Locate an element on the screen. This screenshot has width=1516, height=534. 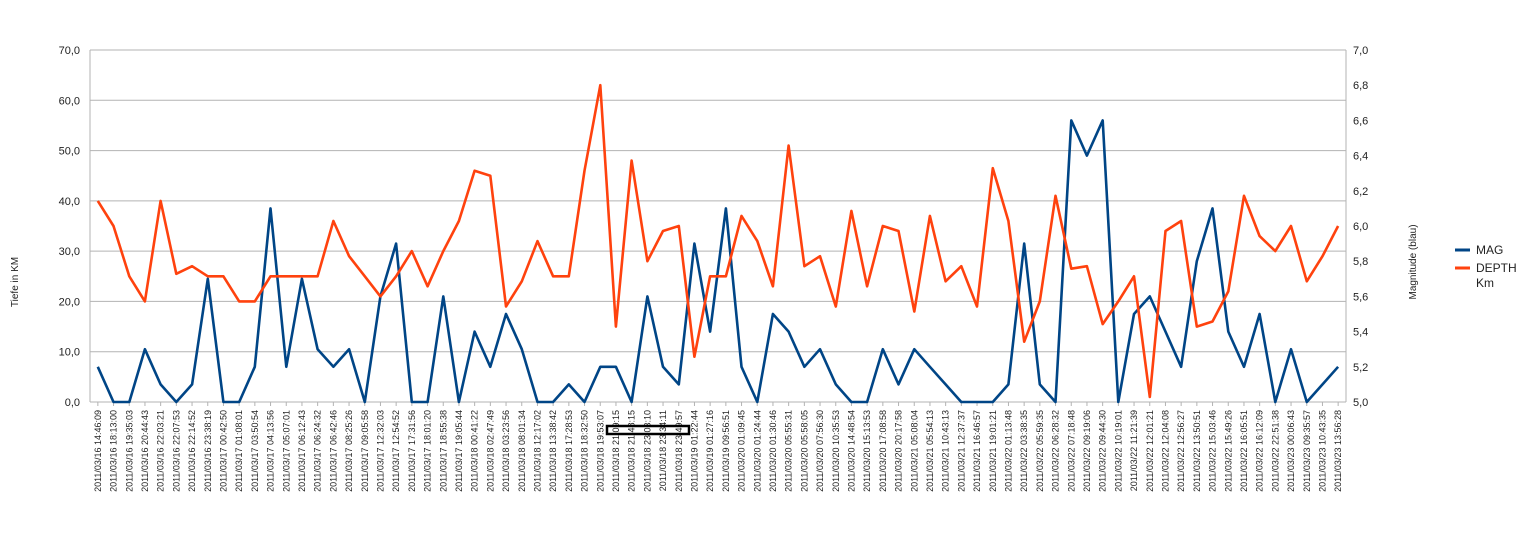
x-tick-label: 2011/03/22 12:01:21 is located at coordinates (1150, 451).